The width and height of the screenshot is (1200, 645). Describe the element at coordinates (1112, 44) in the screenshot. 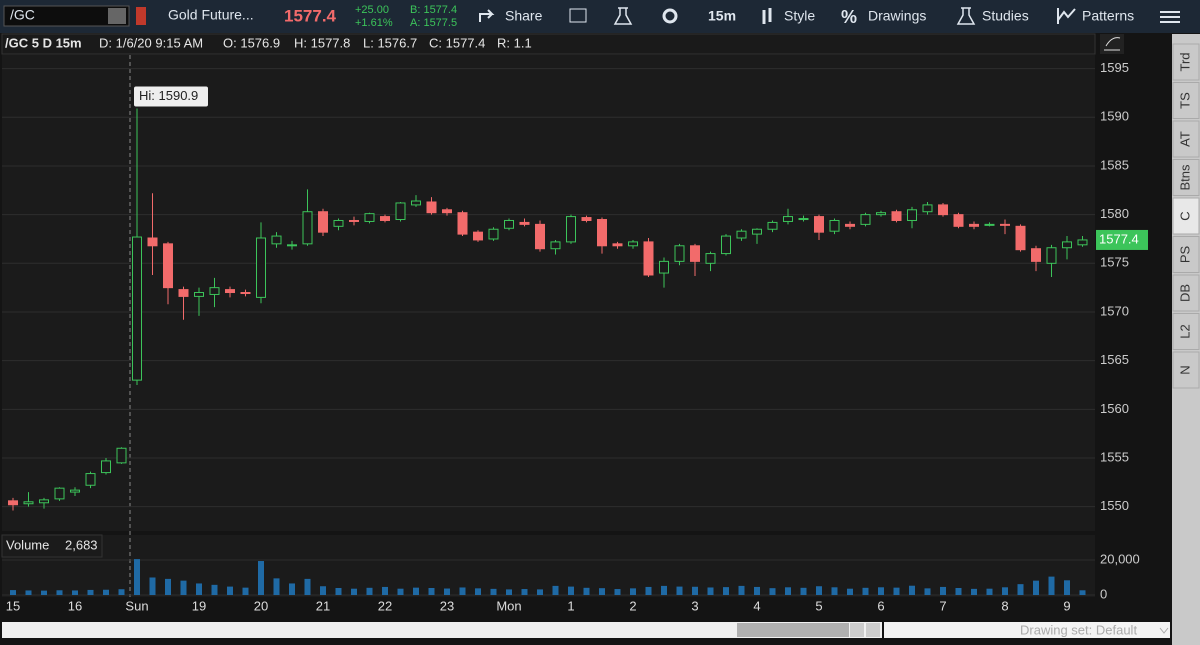

I see `autoscale-button` at that location.